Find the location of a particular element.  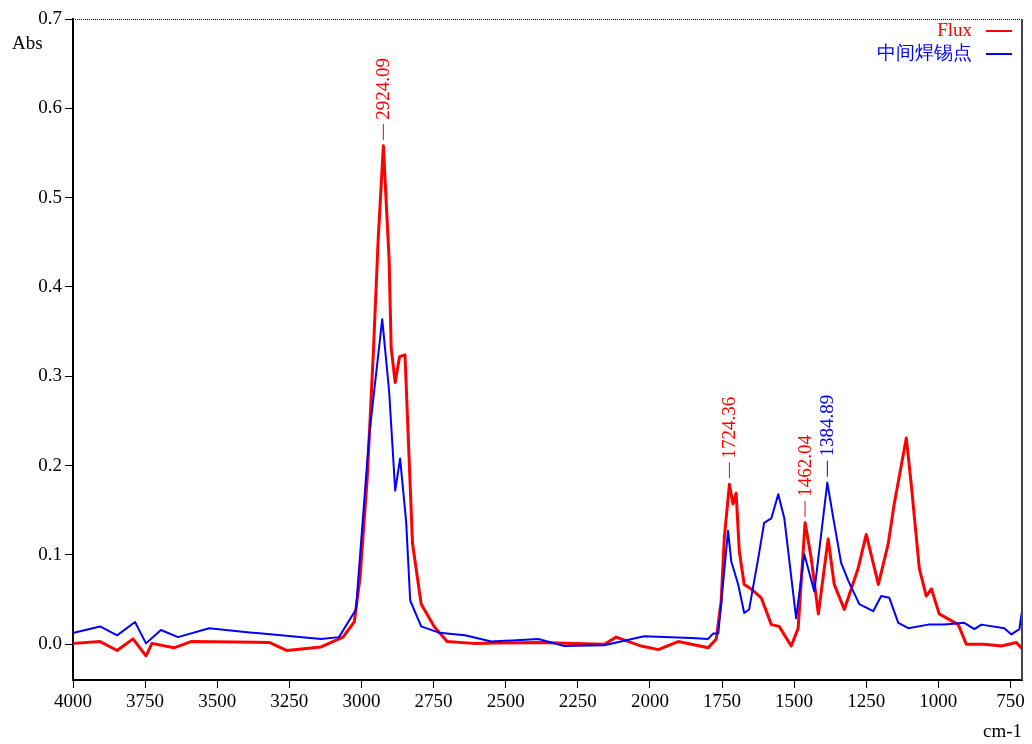

annotation: 1724.36 is located at coordinates (729, 427).